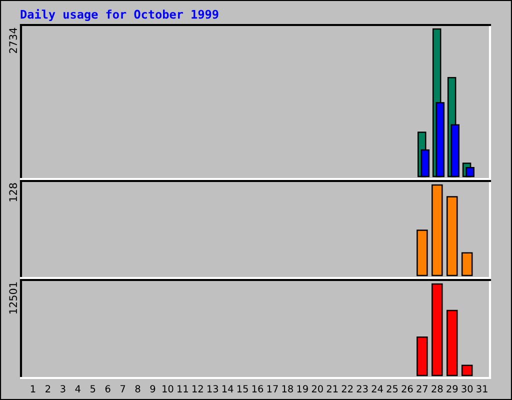  Describe the element at coordinates (452, 388) in the screenshot. I see `x-tick-label: 29` at that location.